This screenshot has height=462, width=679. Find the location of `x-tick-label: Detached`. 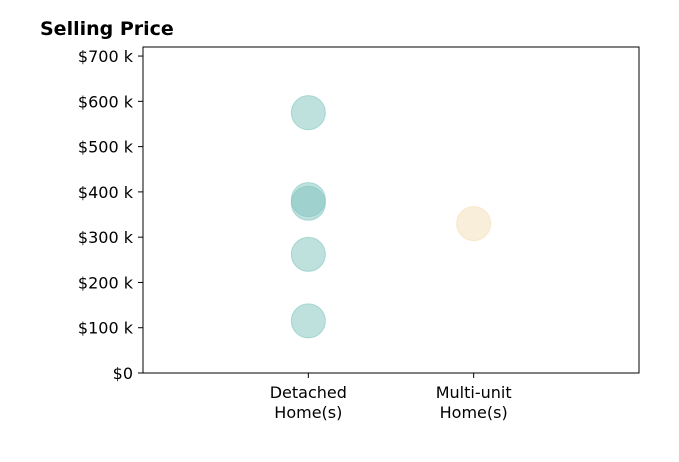

x-tick-label: Detached is located at coordinates (308, 392).